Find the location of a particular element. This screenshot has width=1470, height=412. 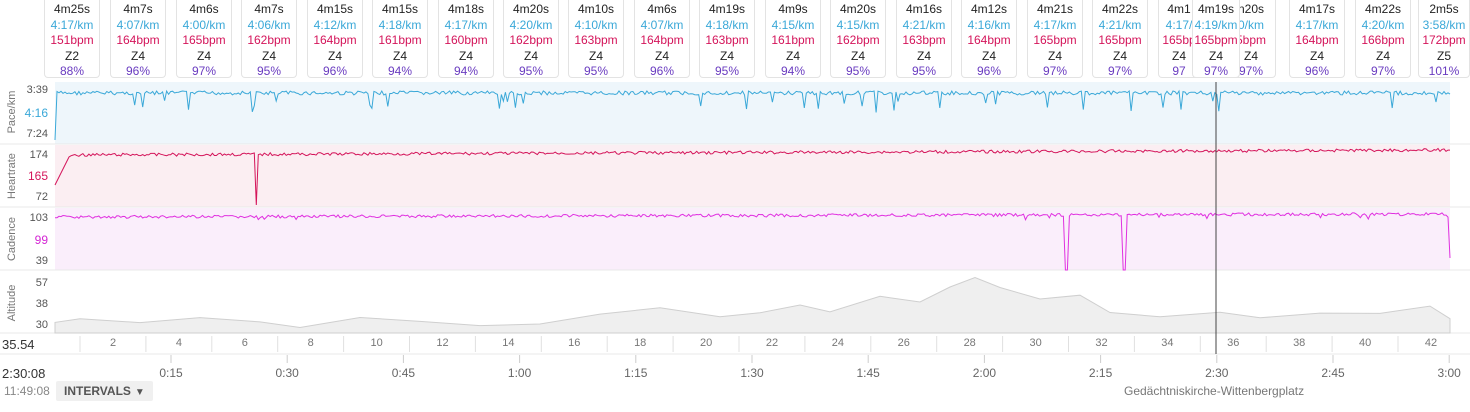

interval-card: 4m6s 4:00/km 165bpm Z4 97% is located at coordinates (204, 39).